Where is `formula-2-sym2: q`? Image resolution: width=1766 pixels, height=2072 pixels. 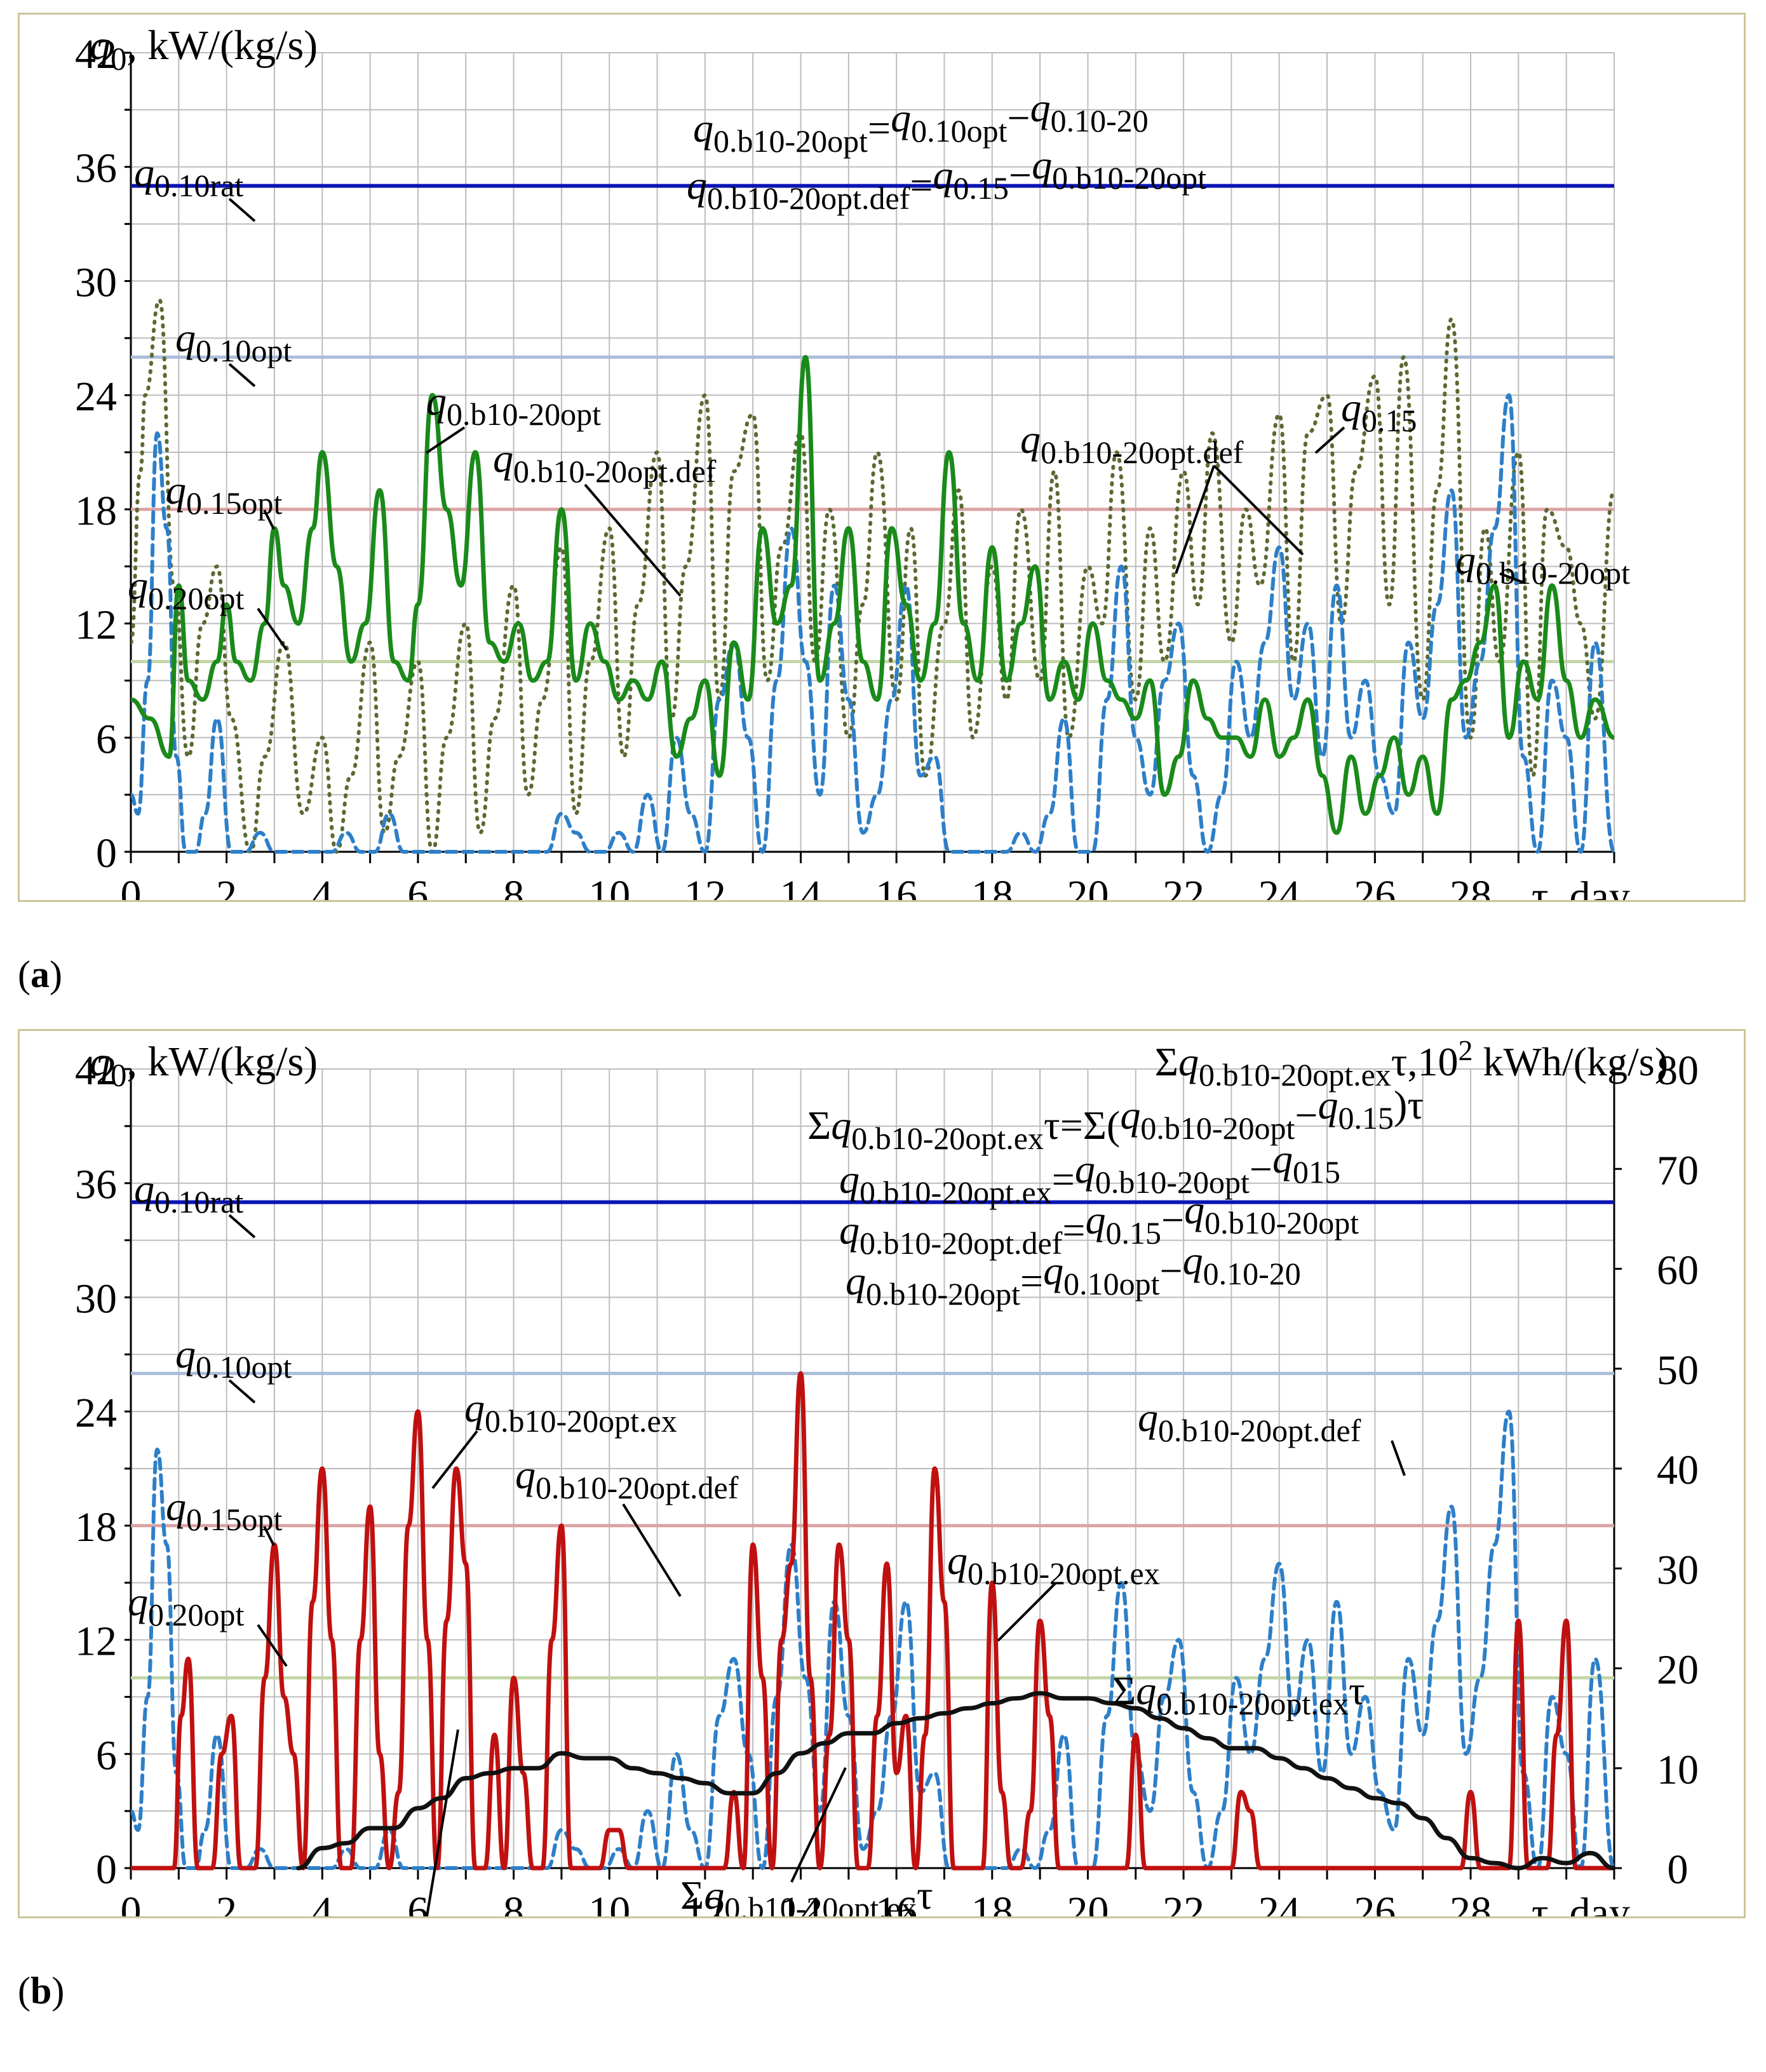 formula-2-sym2: q is located at coordinates (1042, 164).